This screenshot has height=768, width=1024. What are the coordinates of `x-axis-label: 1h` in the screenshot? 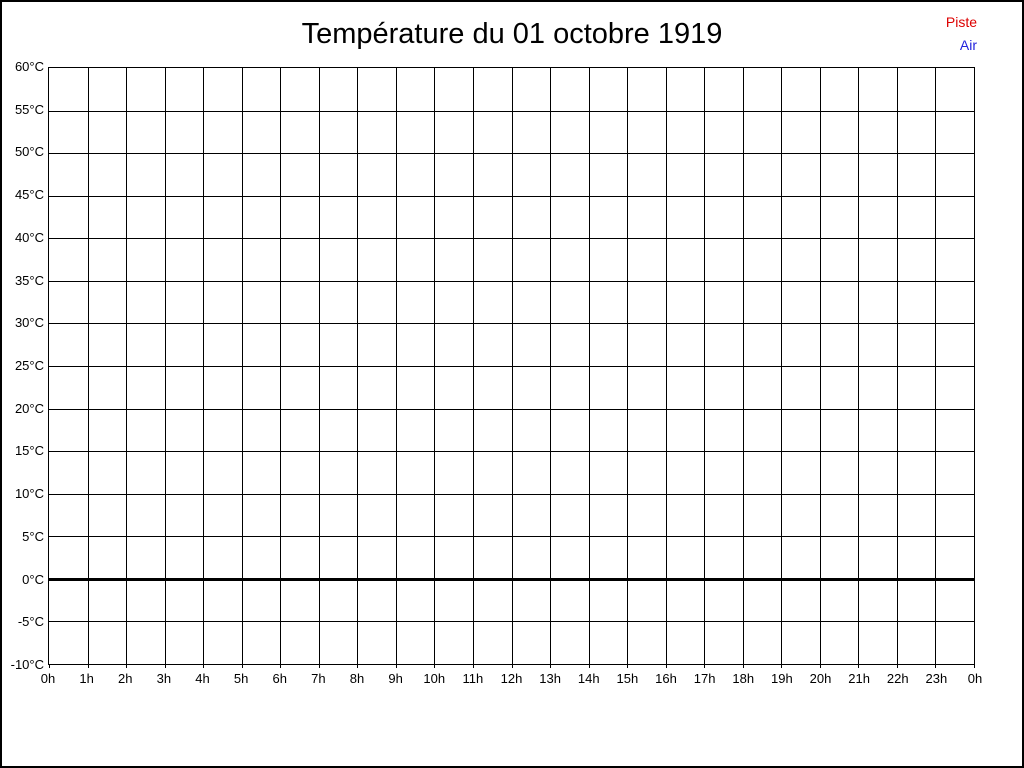 It's located at (86, 678).